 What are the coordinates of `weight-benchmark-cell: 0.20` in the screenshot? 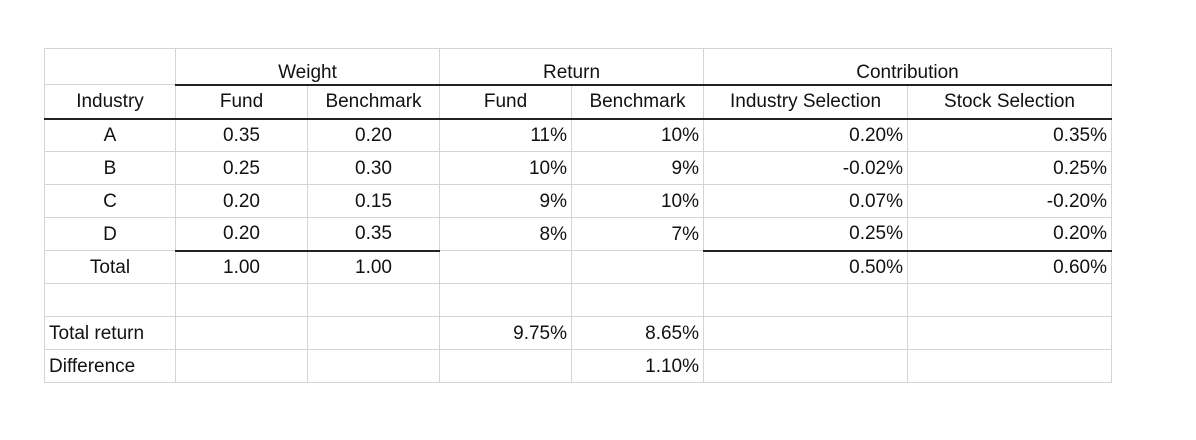 It's located at (373, 135).